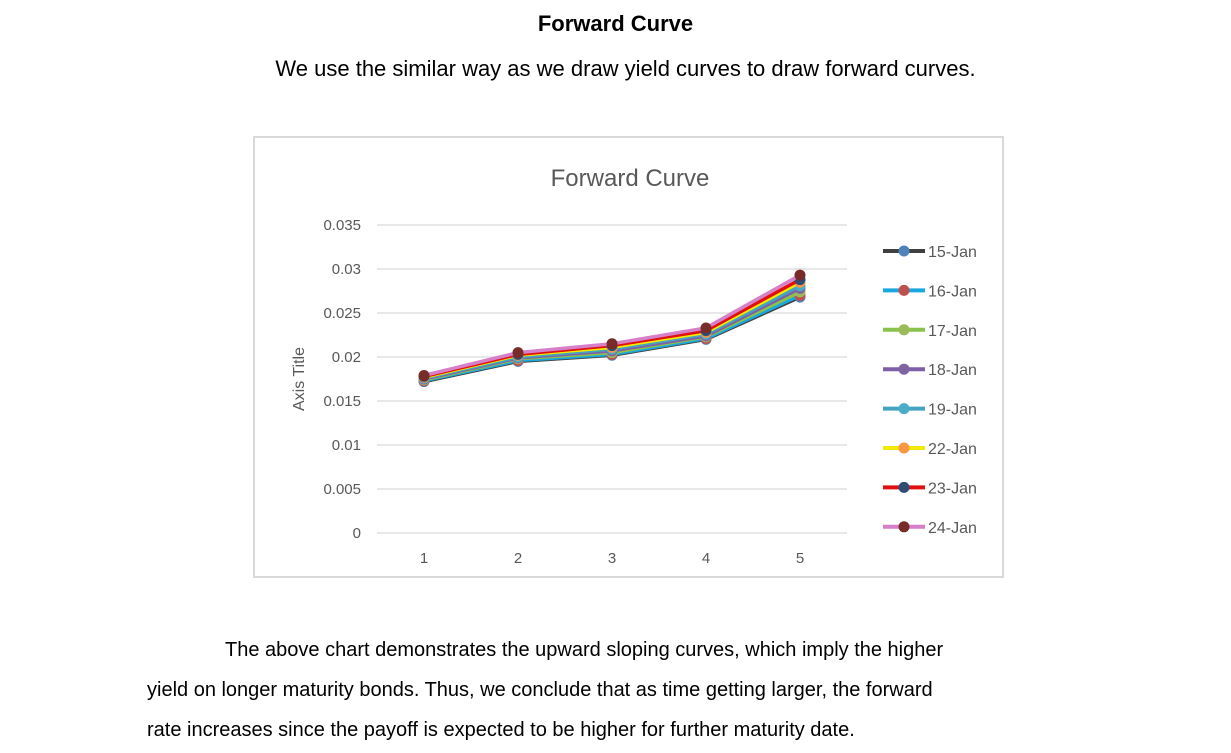 The image size is (1231, 753). I want to click on y-tick-label: 0.03, so click(346, 269).